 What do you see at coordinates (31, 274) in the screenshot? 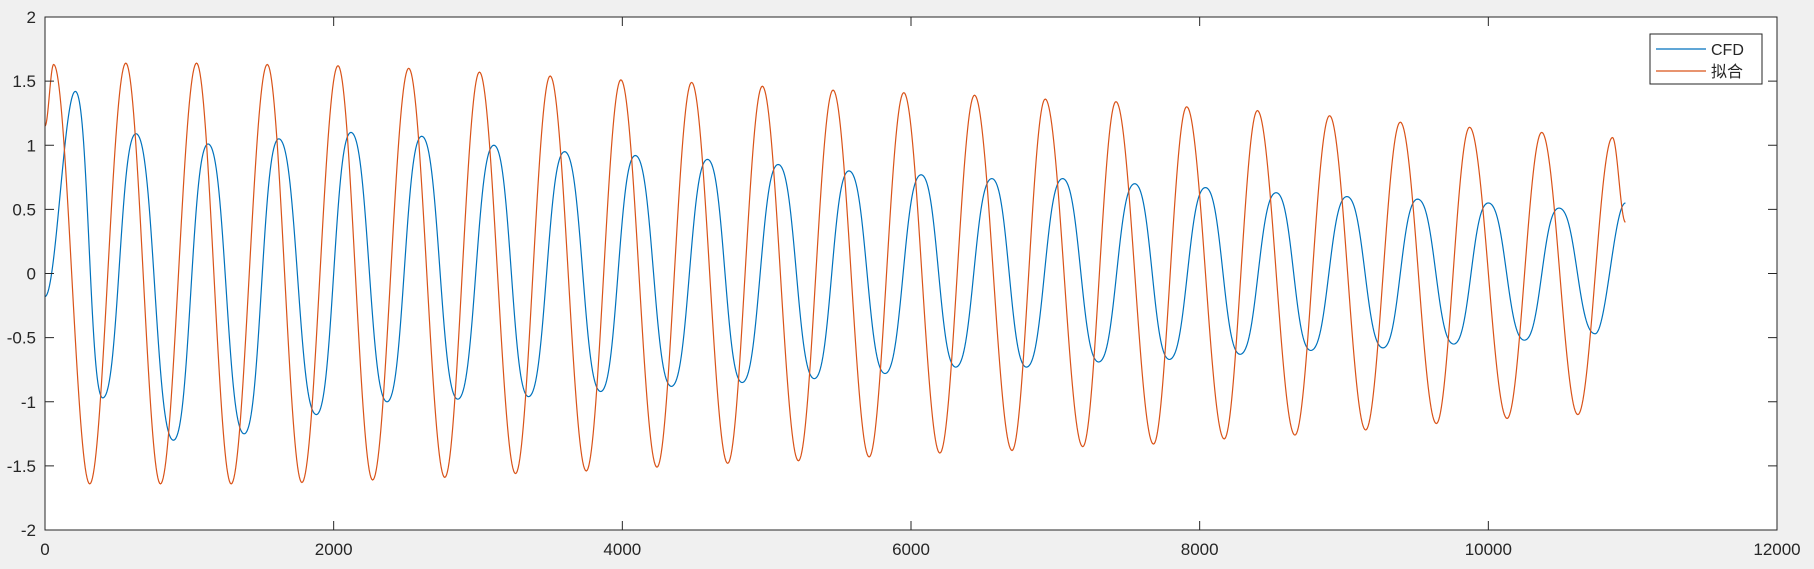
I see `y-tick-label: 0` at bounding box center [31, 274].